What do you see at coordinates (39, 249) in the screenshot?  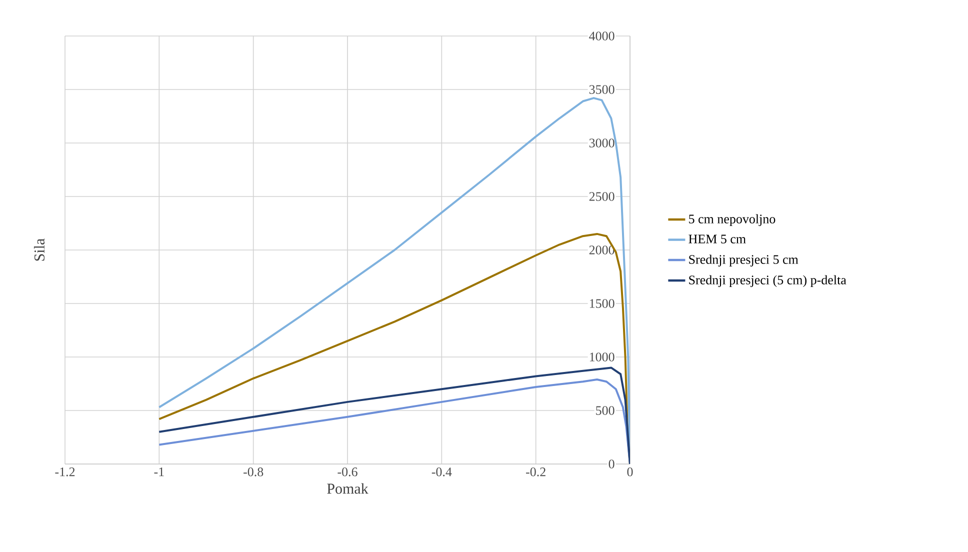 I see `y-axis-title: Sila` at bounding box center [39, 249].